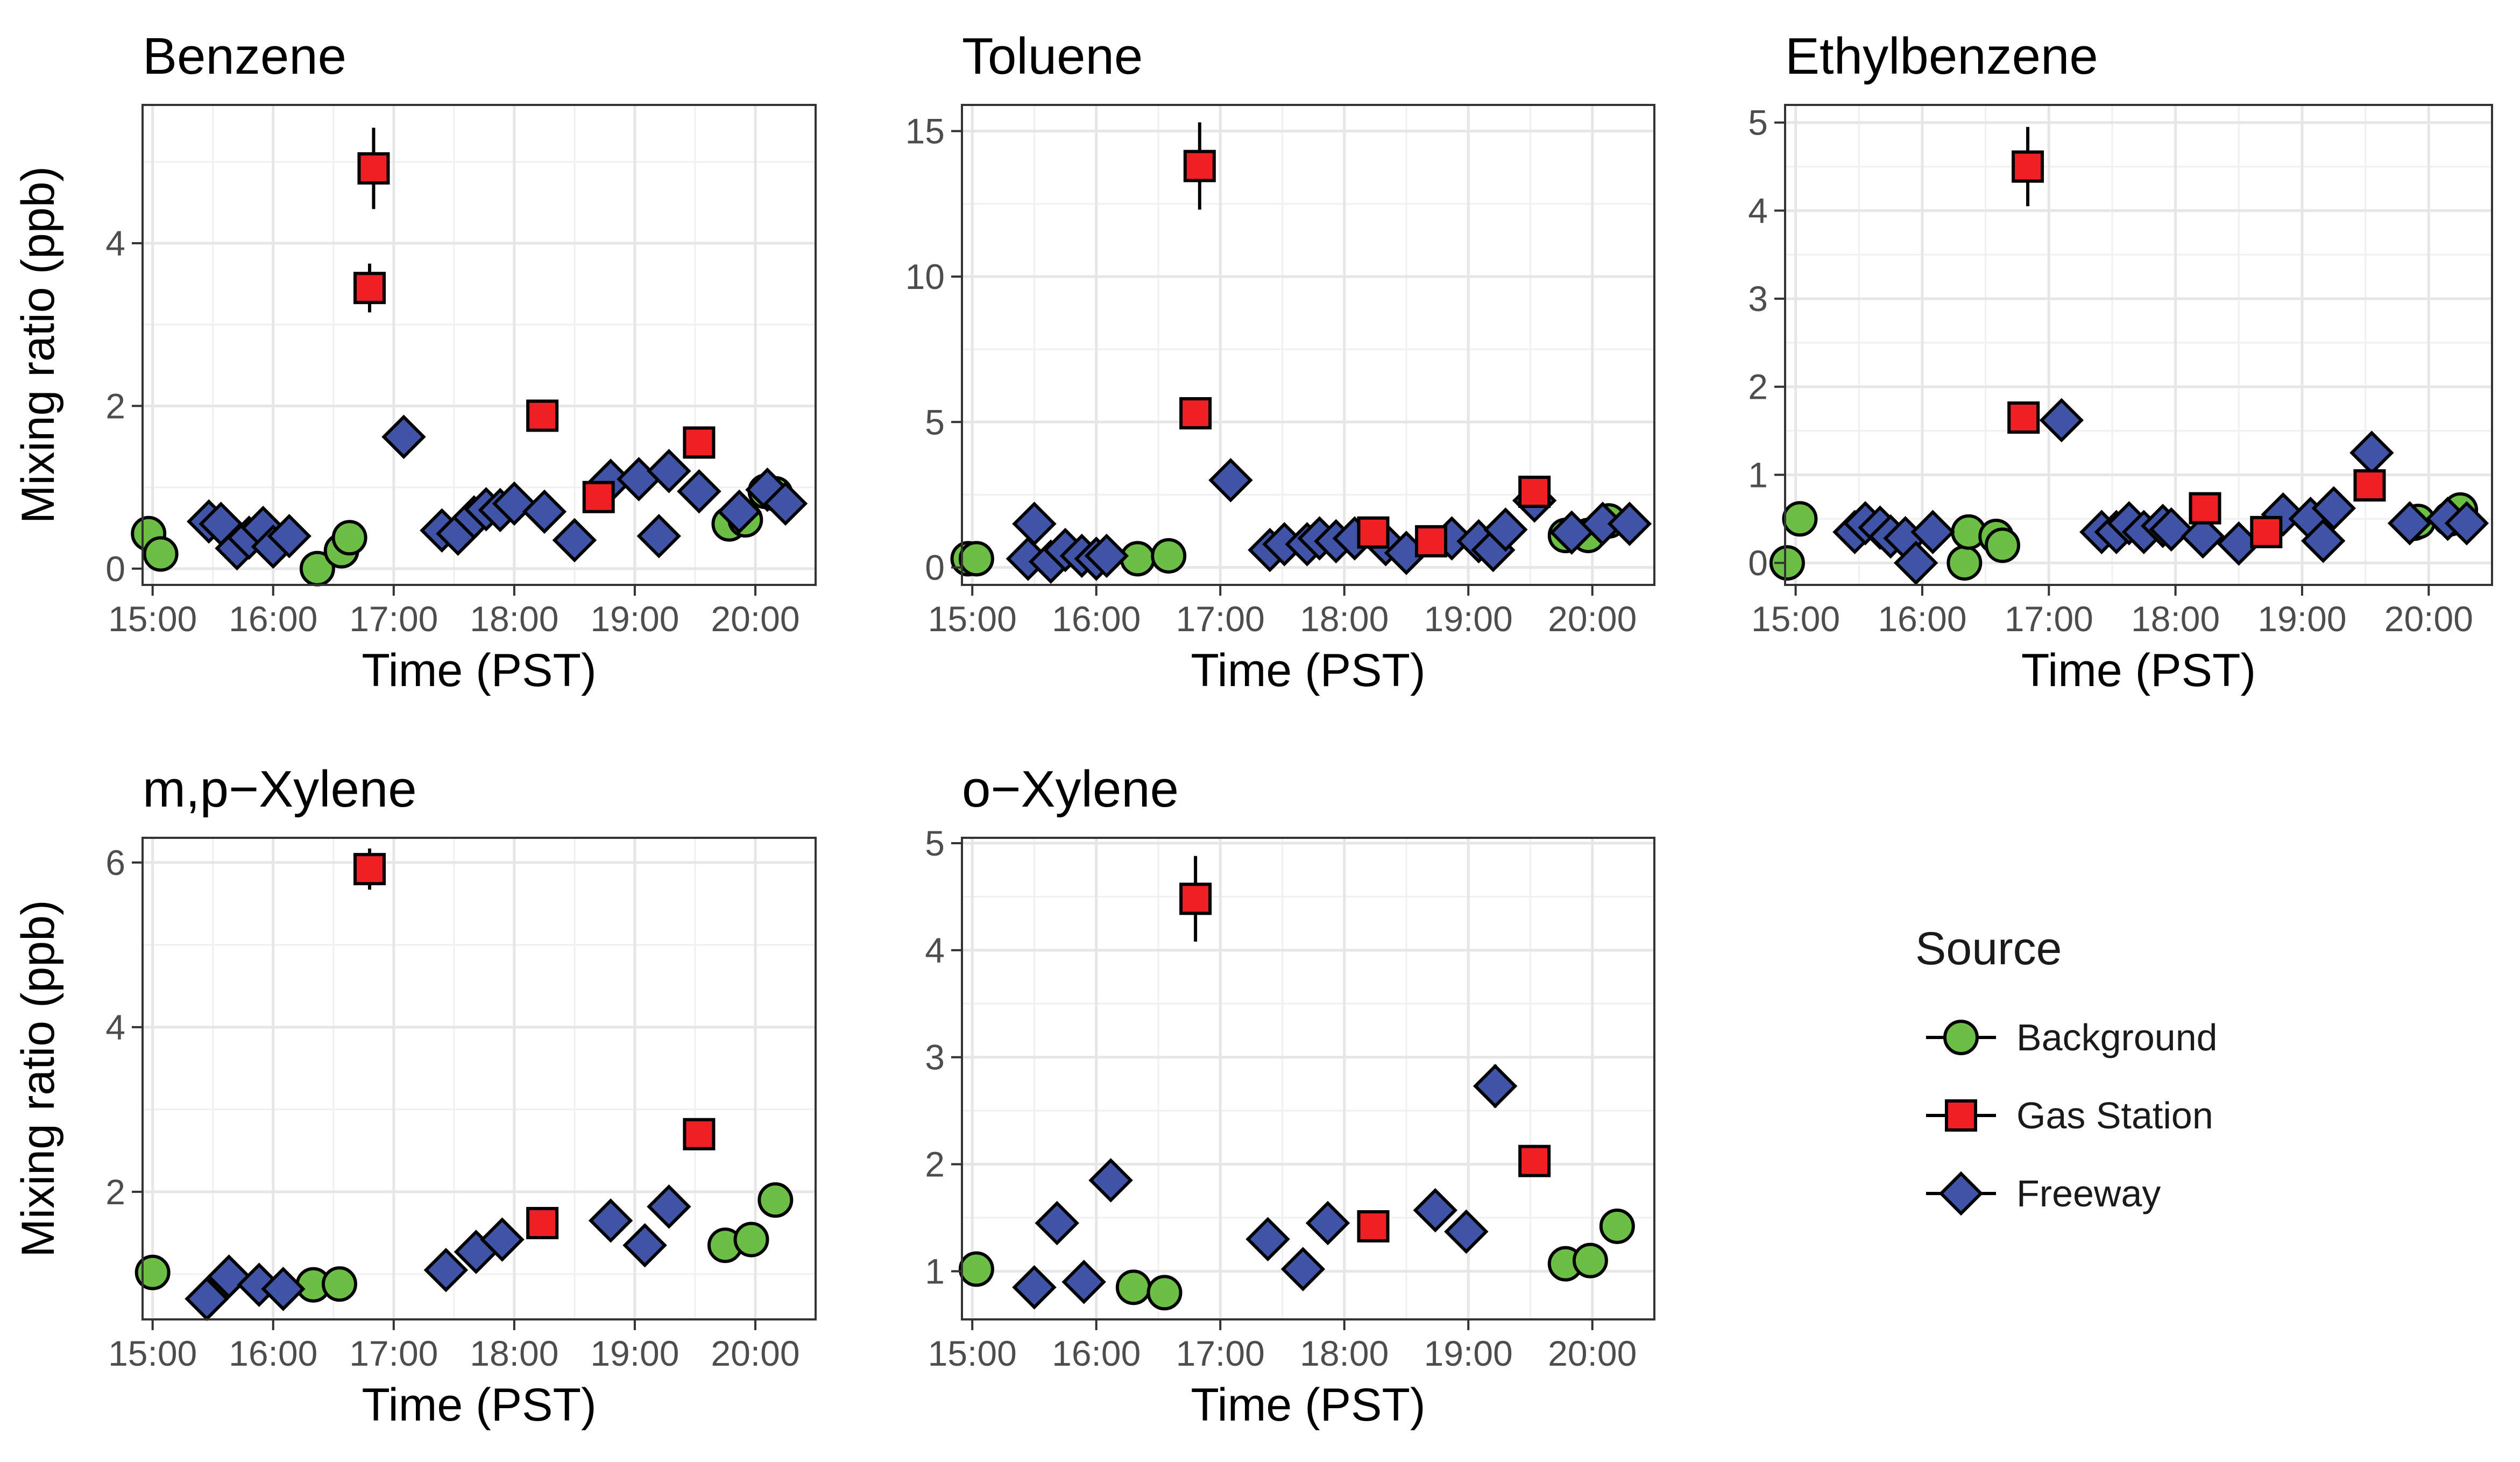 Image resolution: width=2520 pixels, height=1462 pixels. Describe the element at coordinates (2089, 1193) in the screenshot. I see `legend-item-label: Freeway` at that location.